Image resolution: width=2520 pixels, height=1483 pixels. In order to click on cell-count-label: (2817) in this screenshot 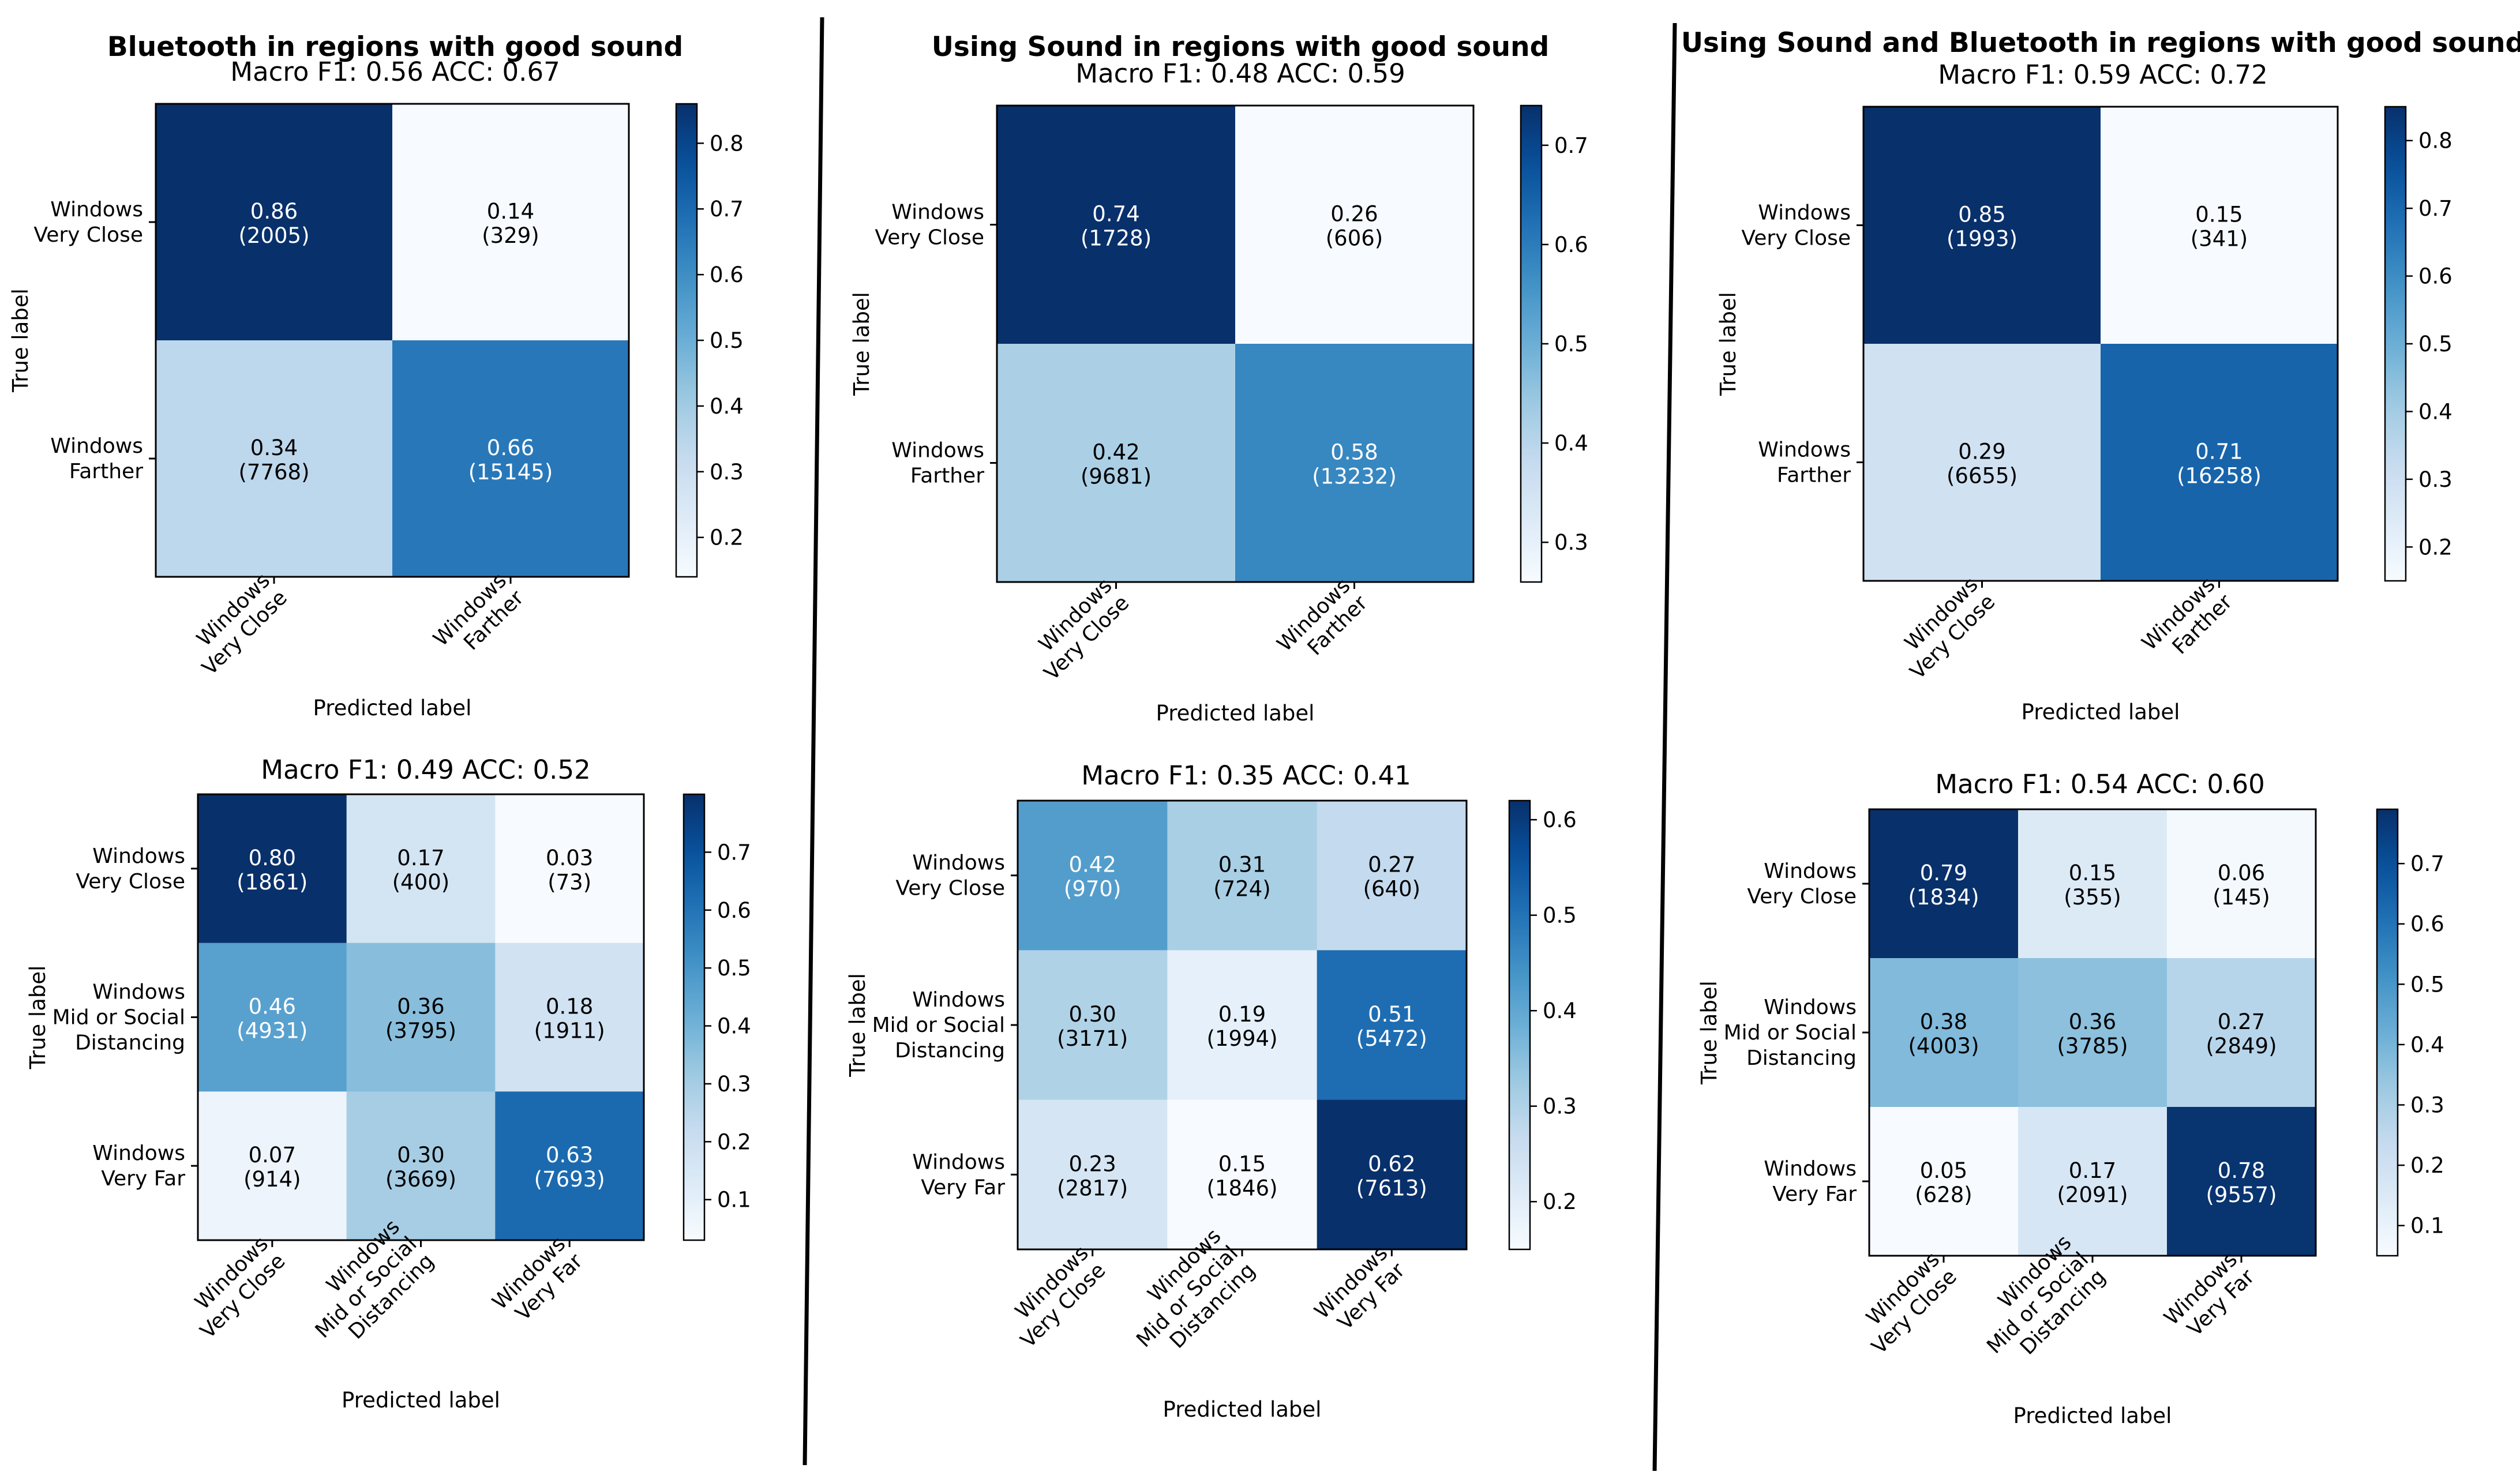, I will do `click(1092, 1188)`.